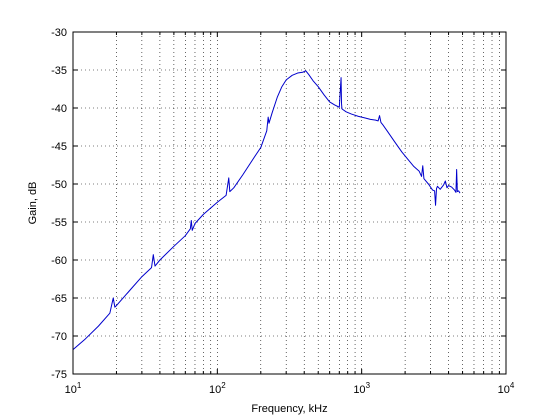 Image resolution: width=560 pixels, height=420 pixels. I want to click on y-tick-label: -45, so click(59, 147).